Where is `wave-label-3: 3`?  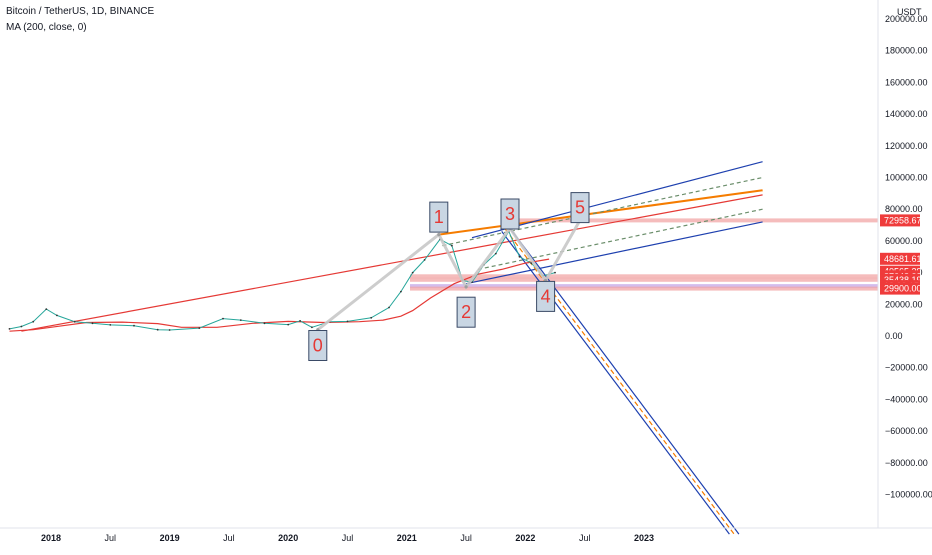 wave-label-3: 3 is located at coordinates (510, 214).